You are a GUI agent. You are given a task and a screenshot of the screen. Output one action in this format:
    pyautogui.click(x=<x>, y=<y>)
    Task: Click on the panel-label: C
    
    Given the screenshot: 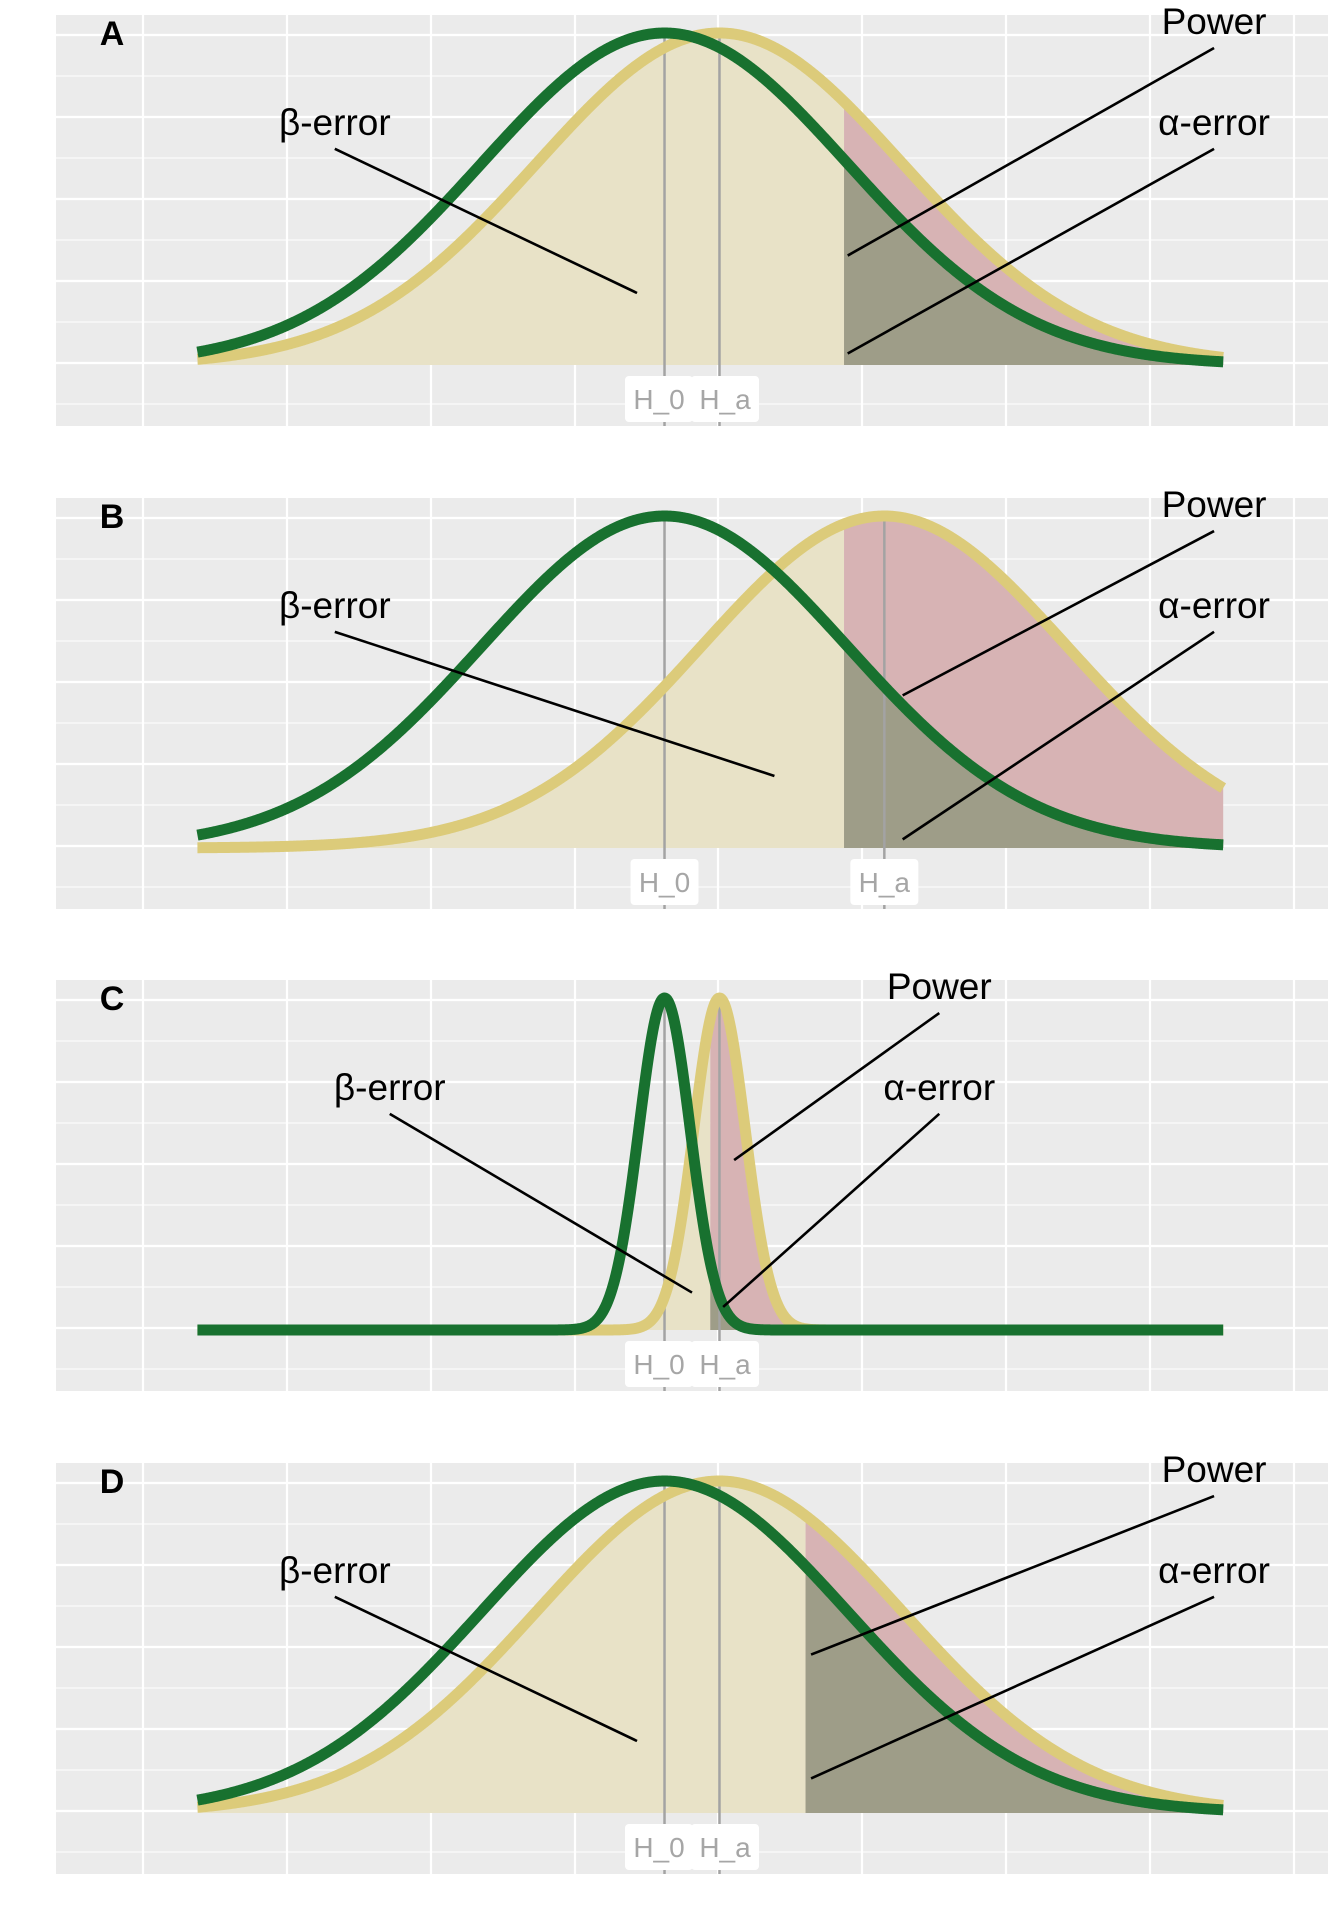 What is the action you would take?
    pyautogui.click(x=112, y=999)
    